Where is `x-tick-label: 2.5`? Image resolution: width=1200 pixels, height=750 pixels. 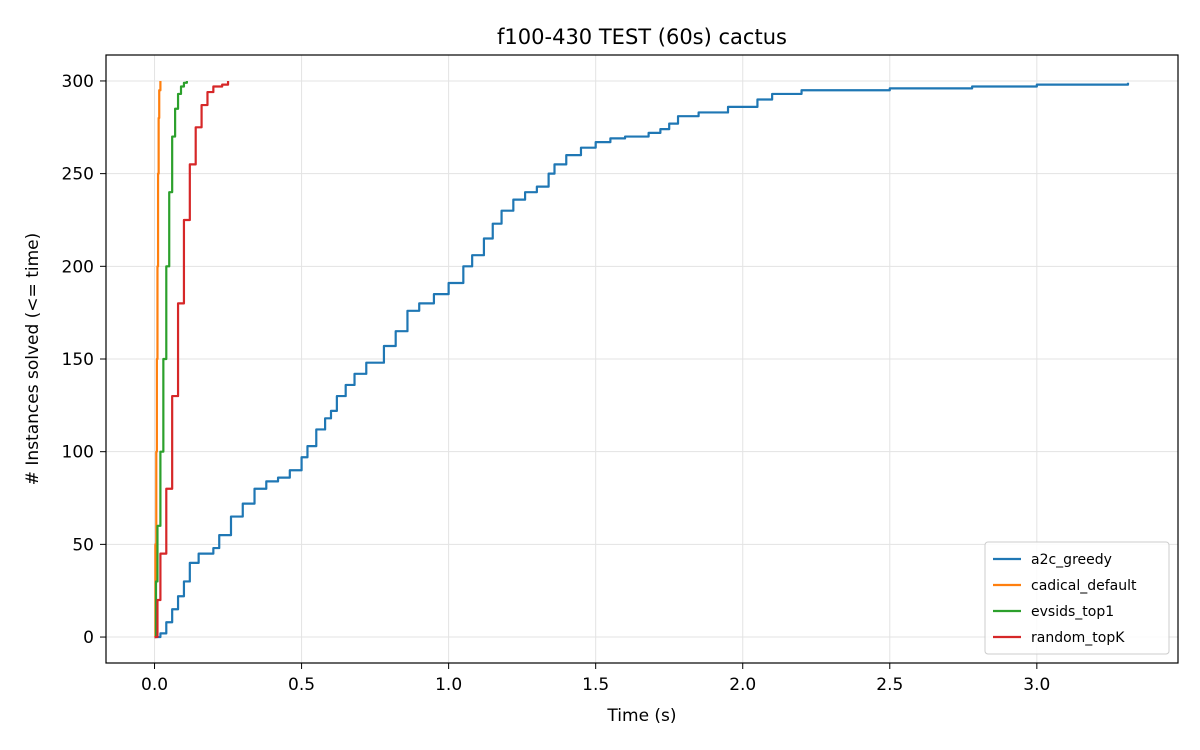 x-tick-label: 2.5 is located at coordinates (889, 685).